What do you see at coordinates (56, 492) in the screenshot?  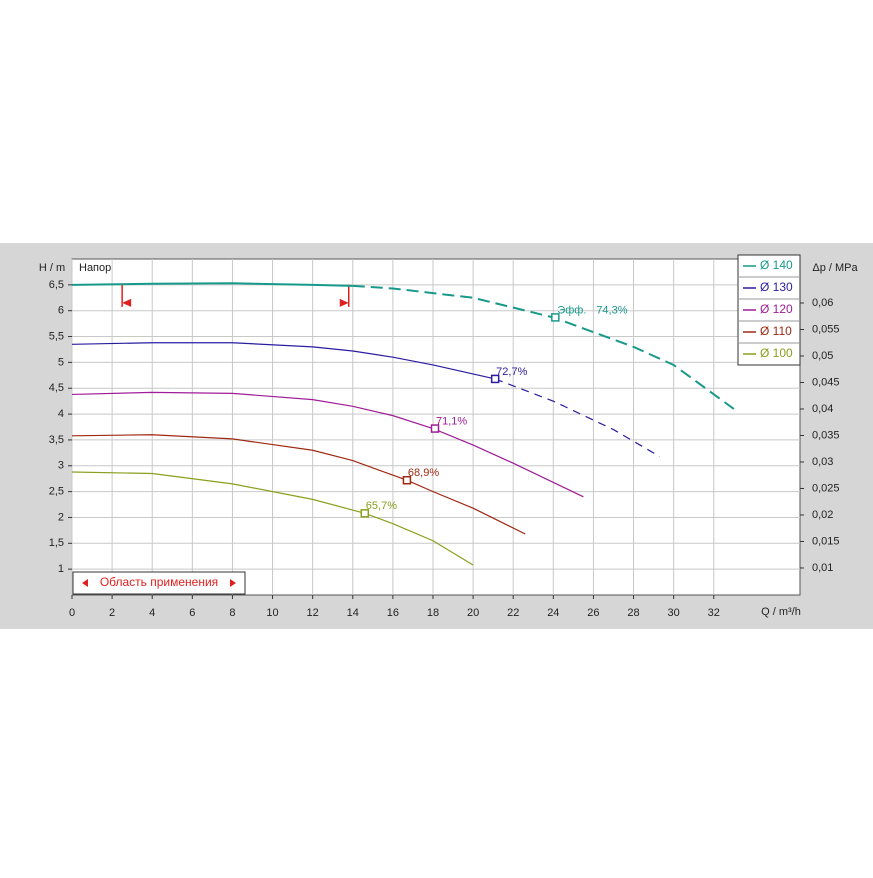 I see `y-tick-label: 2,5` at bounding box center [56, 492].